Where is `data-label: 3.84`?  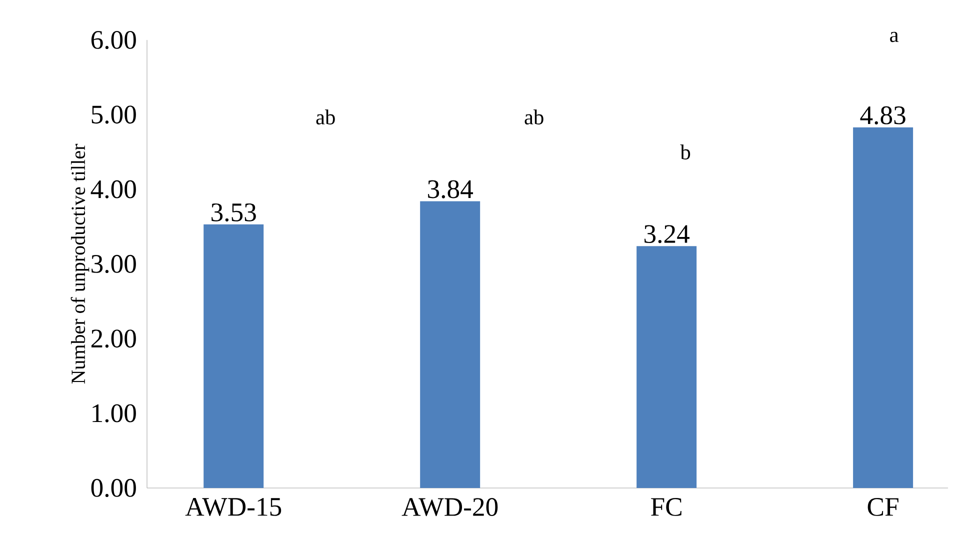
data-label: 3.84 is located at coordinates (451, 189).